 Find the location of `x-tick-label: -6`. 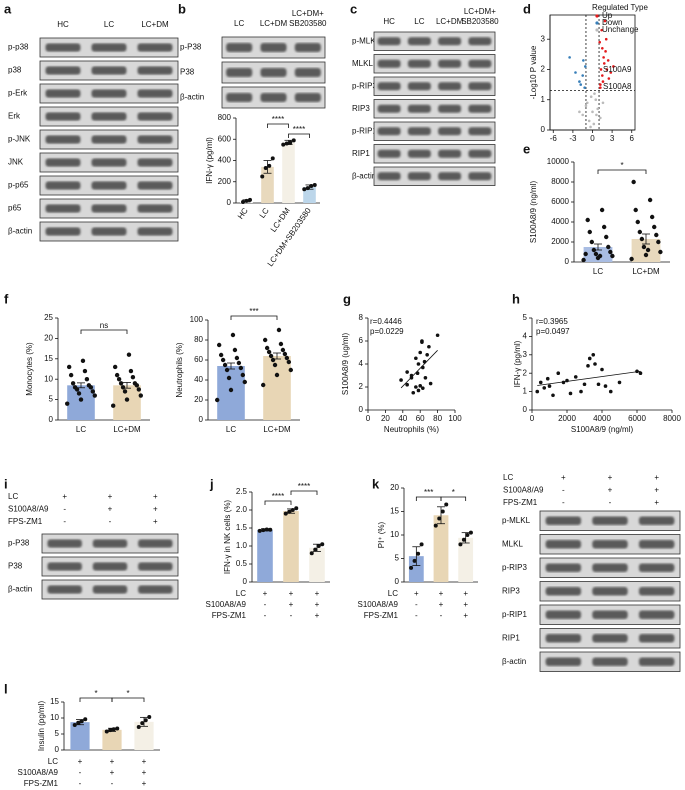

x-tick-label: -6 is located at coordinates (554, 138).